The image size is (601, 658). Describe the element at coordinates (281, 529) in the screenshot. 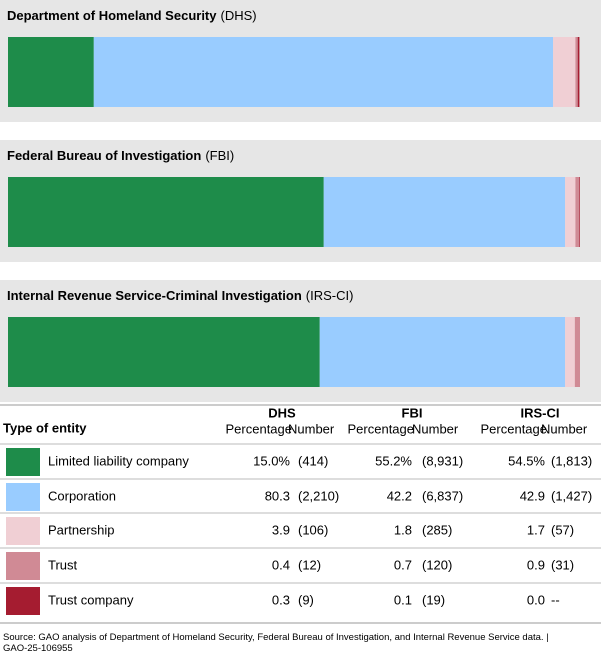

I see `percentage: 3.9` at that location.